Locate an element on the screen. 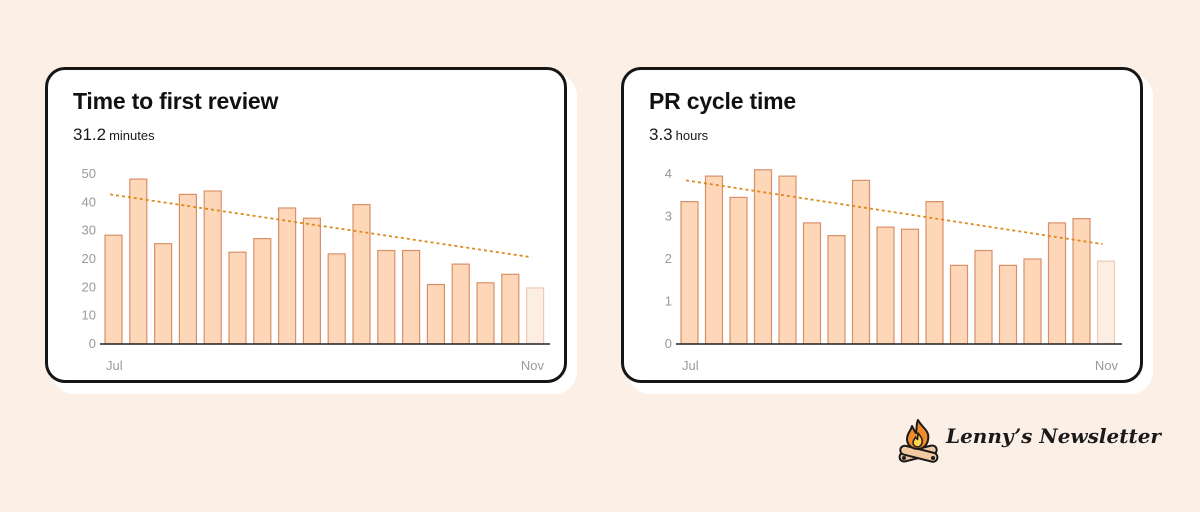  y-tick-label: 50 is located at coordinates (89, 173).